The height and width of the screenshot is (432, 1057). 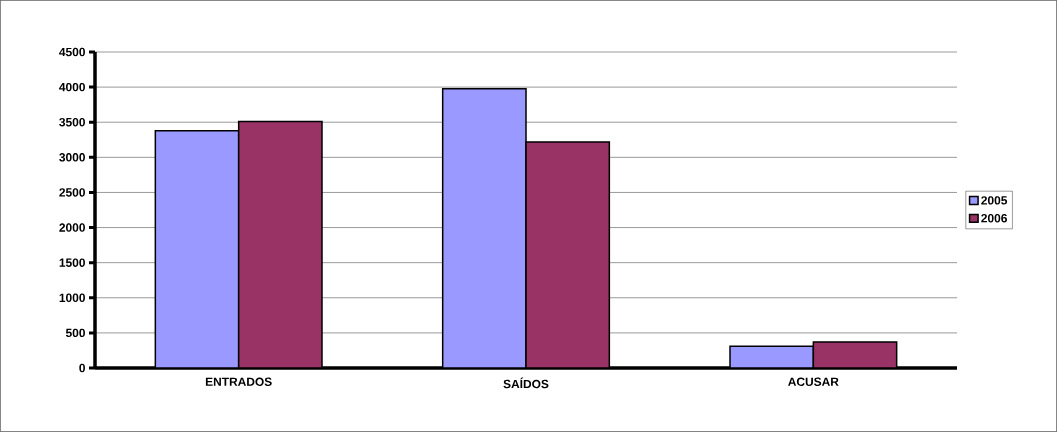 What do you see at coordinates (72, 52) in the screenshot?
I see `y-tick-label: 4500` at bounding box center [72, 52].